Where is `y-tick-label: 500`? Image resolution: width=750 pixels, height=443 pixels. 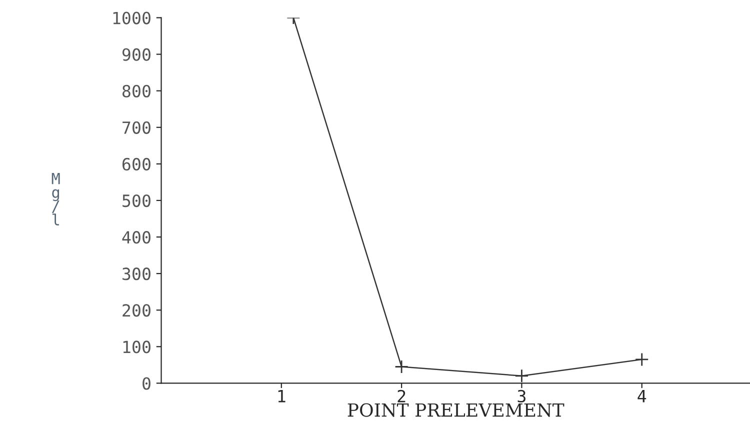 y-tick-label: 500 is located at coordinates (136, 201).